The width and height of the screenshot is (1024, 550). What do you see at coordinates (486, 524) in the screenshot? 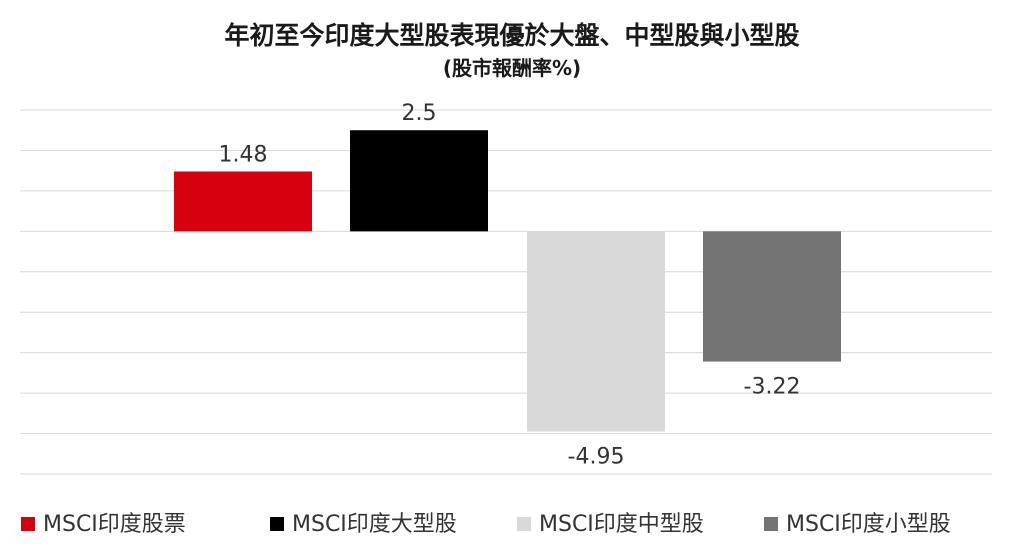
I see `legend: MSCI印度股票 MSCI印度大型股 MSCI印度中型股 MSCI印度小型股` at bounding box center [486, 524].